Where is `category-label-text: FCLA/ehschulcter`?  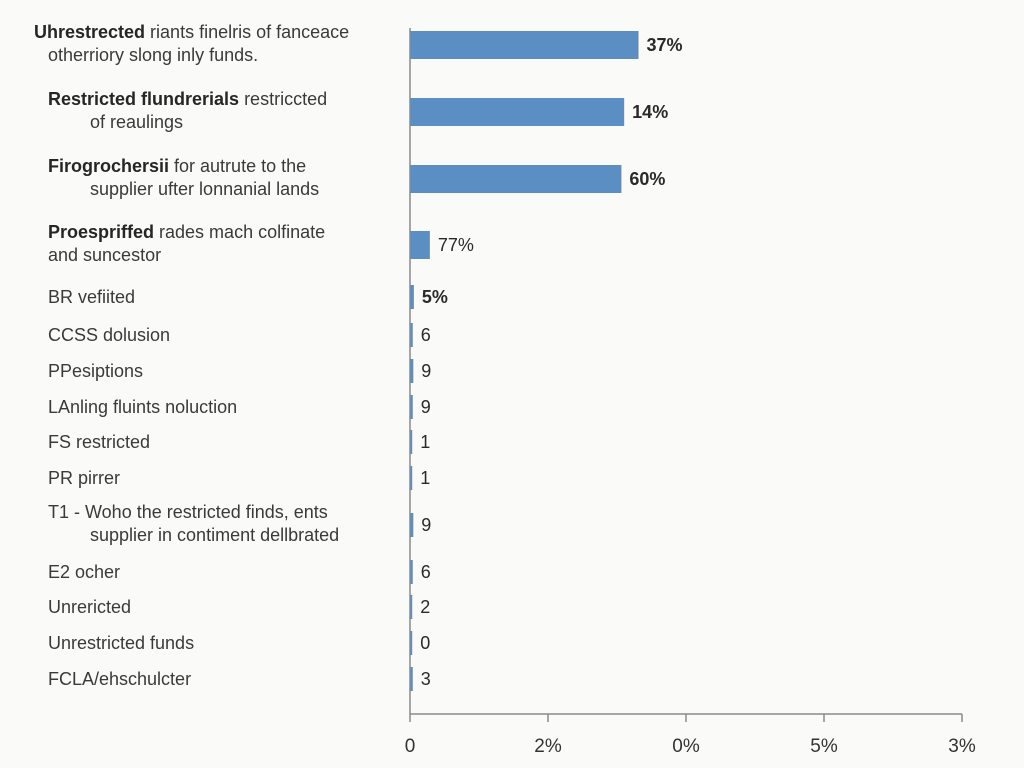 category-label-text: FCLA/ehschulcter is located at coordinates (119, 679).